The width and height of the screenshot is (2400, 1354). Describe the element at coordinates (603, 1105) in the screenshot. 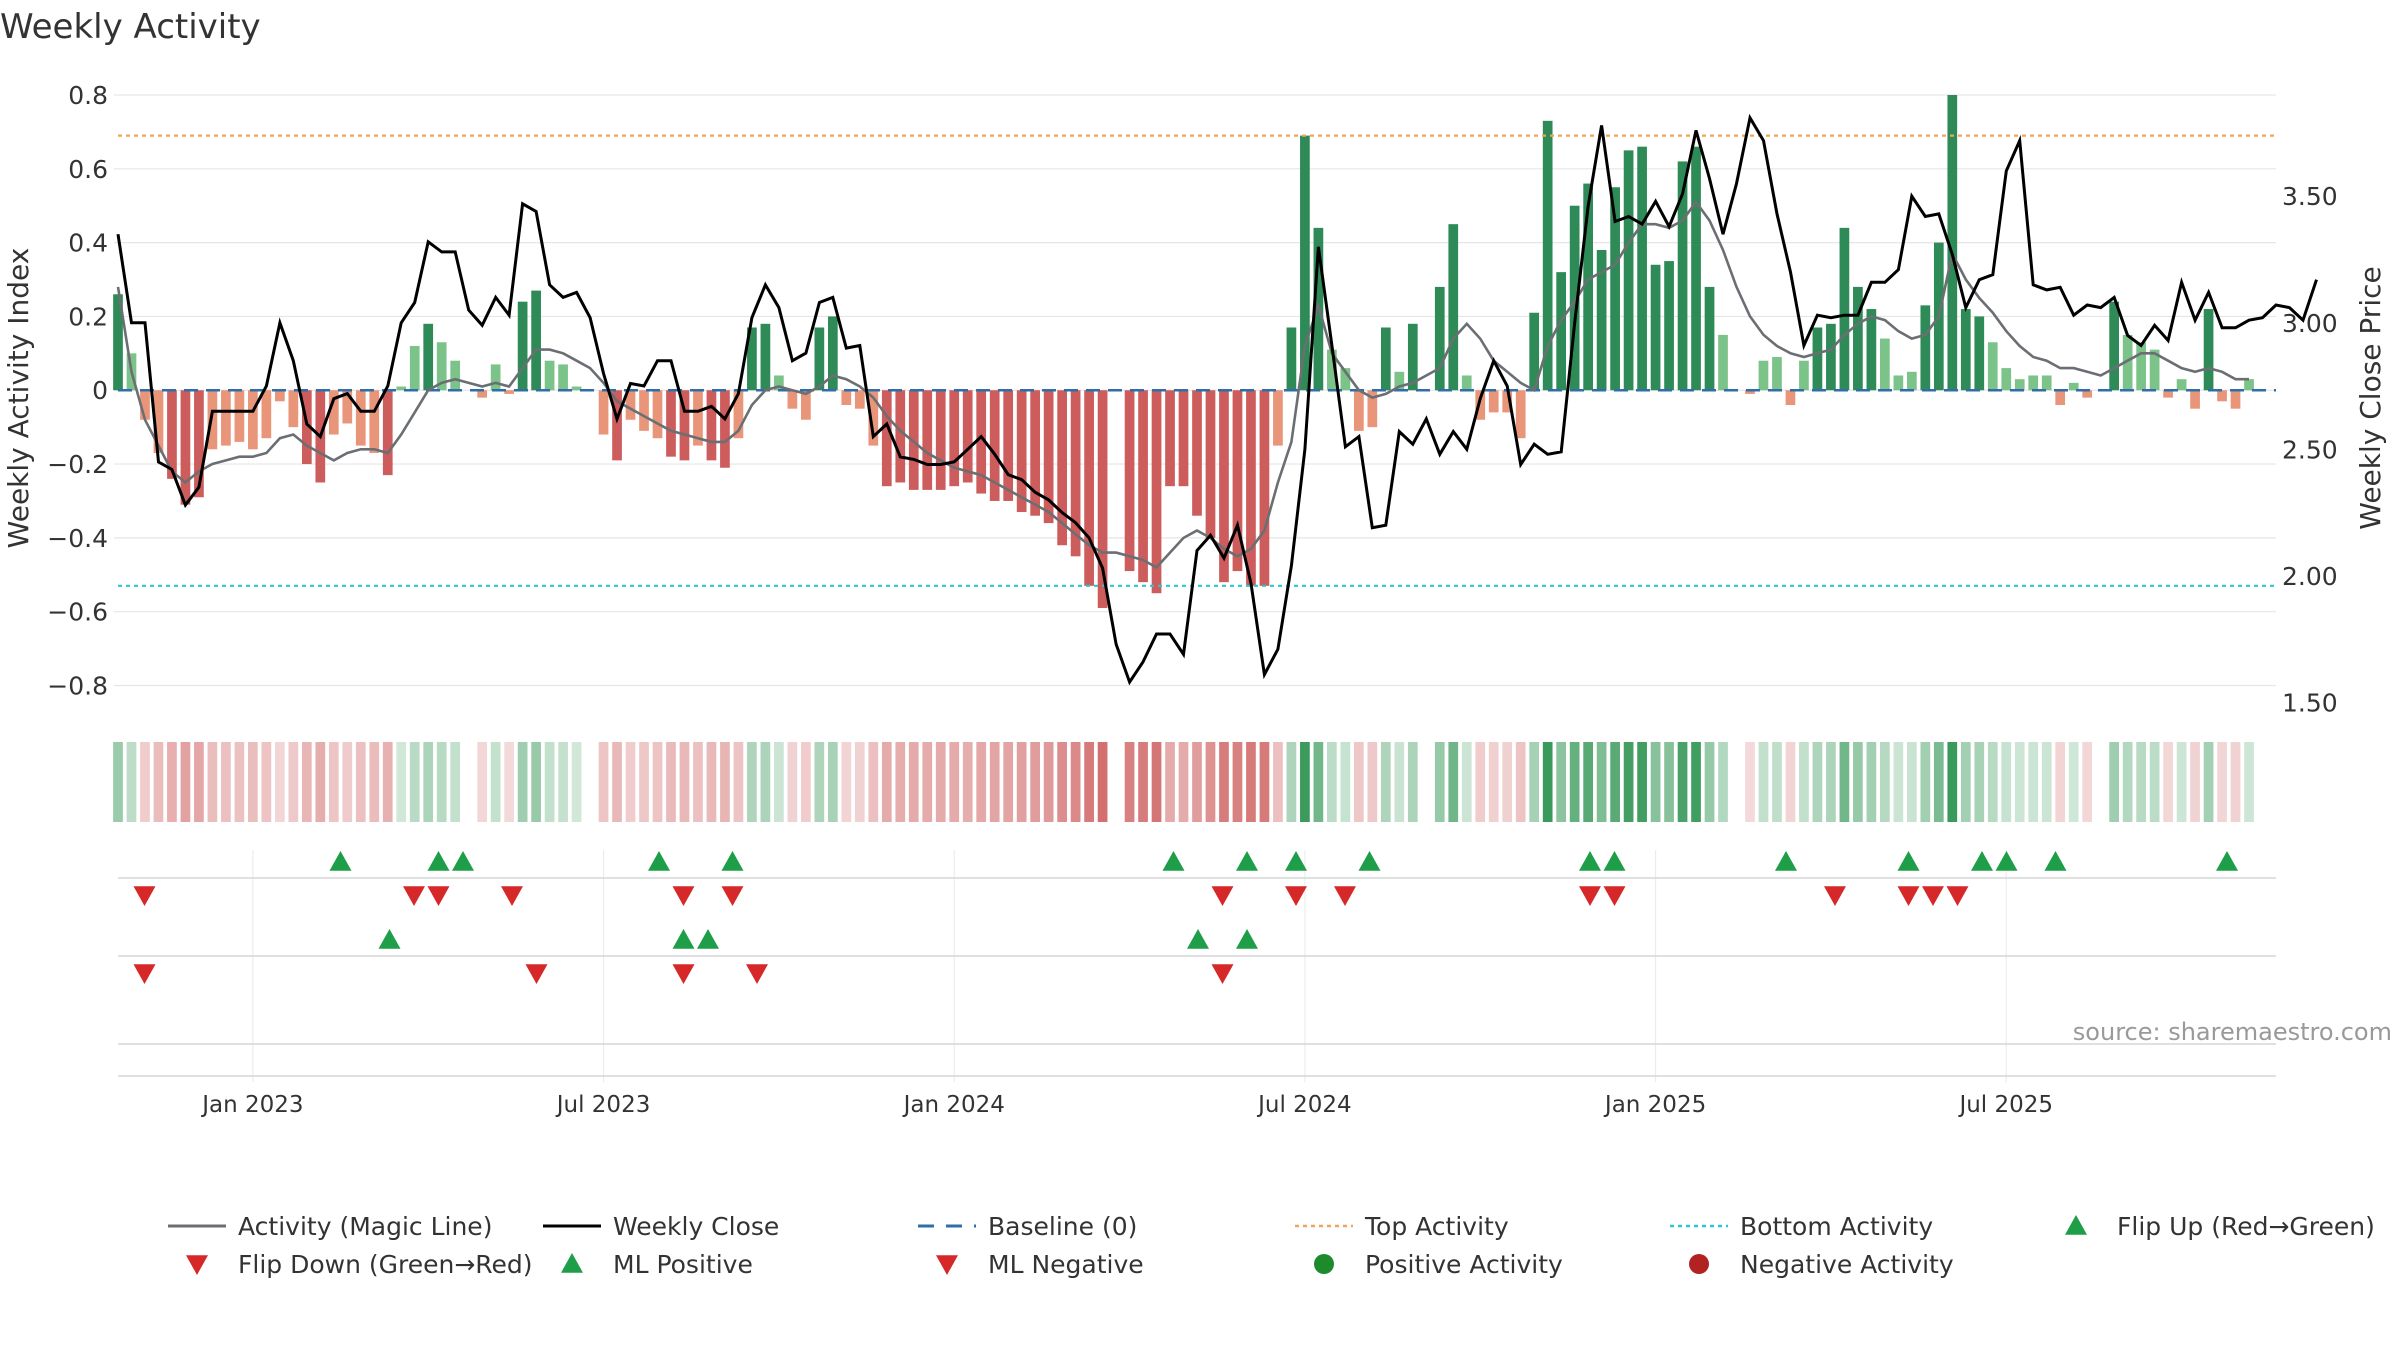

I see `x-tick-label: Jul 2023` at that location.